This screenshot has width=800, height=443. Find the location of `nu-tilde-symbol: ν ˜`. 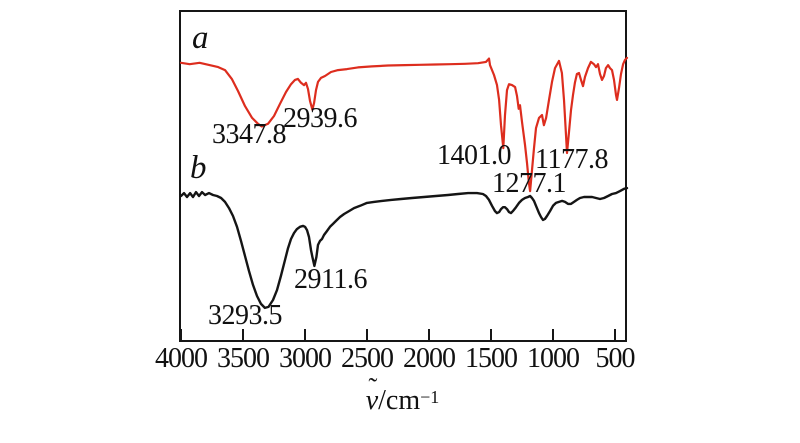

nu-tilde-symbol: ν ˜ is located at coordinates (372, 394).